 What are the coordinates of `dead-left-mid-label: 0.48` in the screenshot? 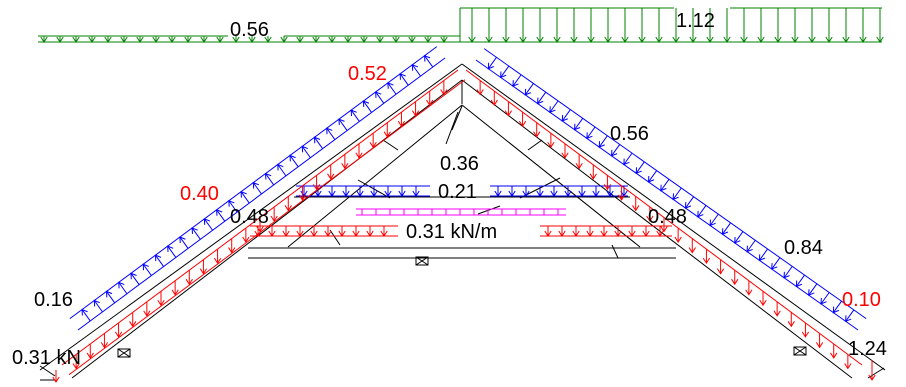 It's located at (249, 217).